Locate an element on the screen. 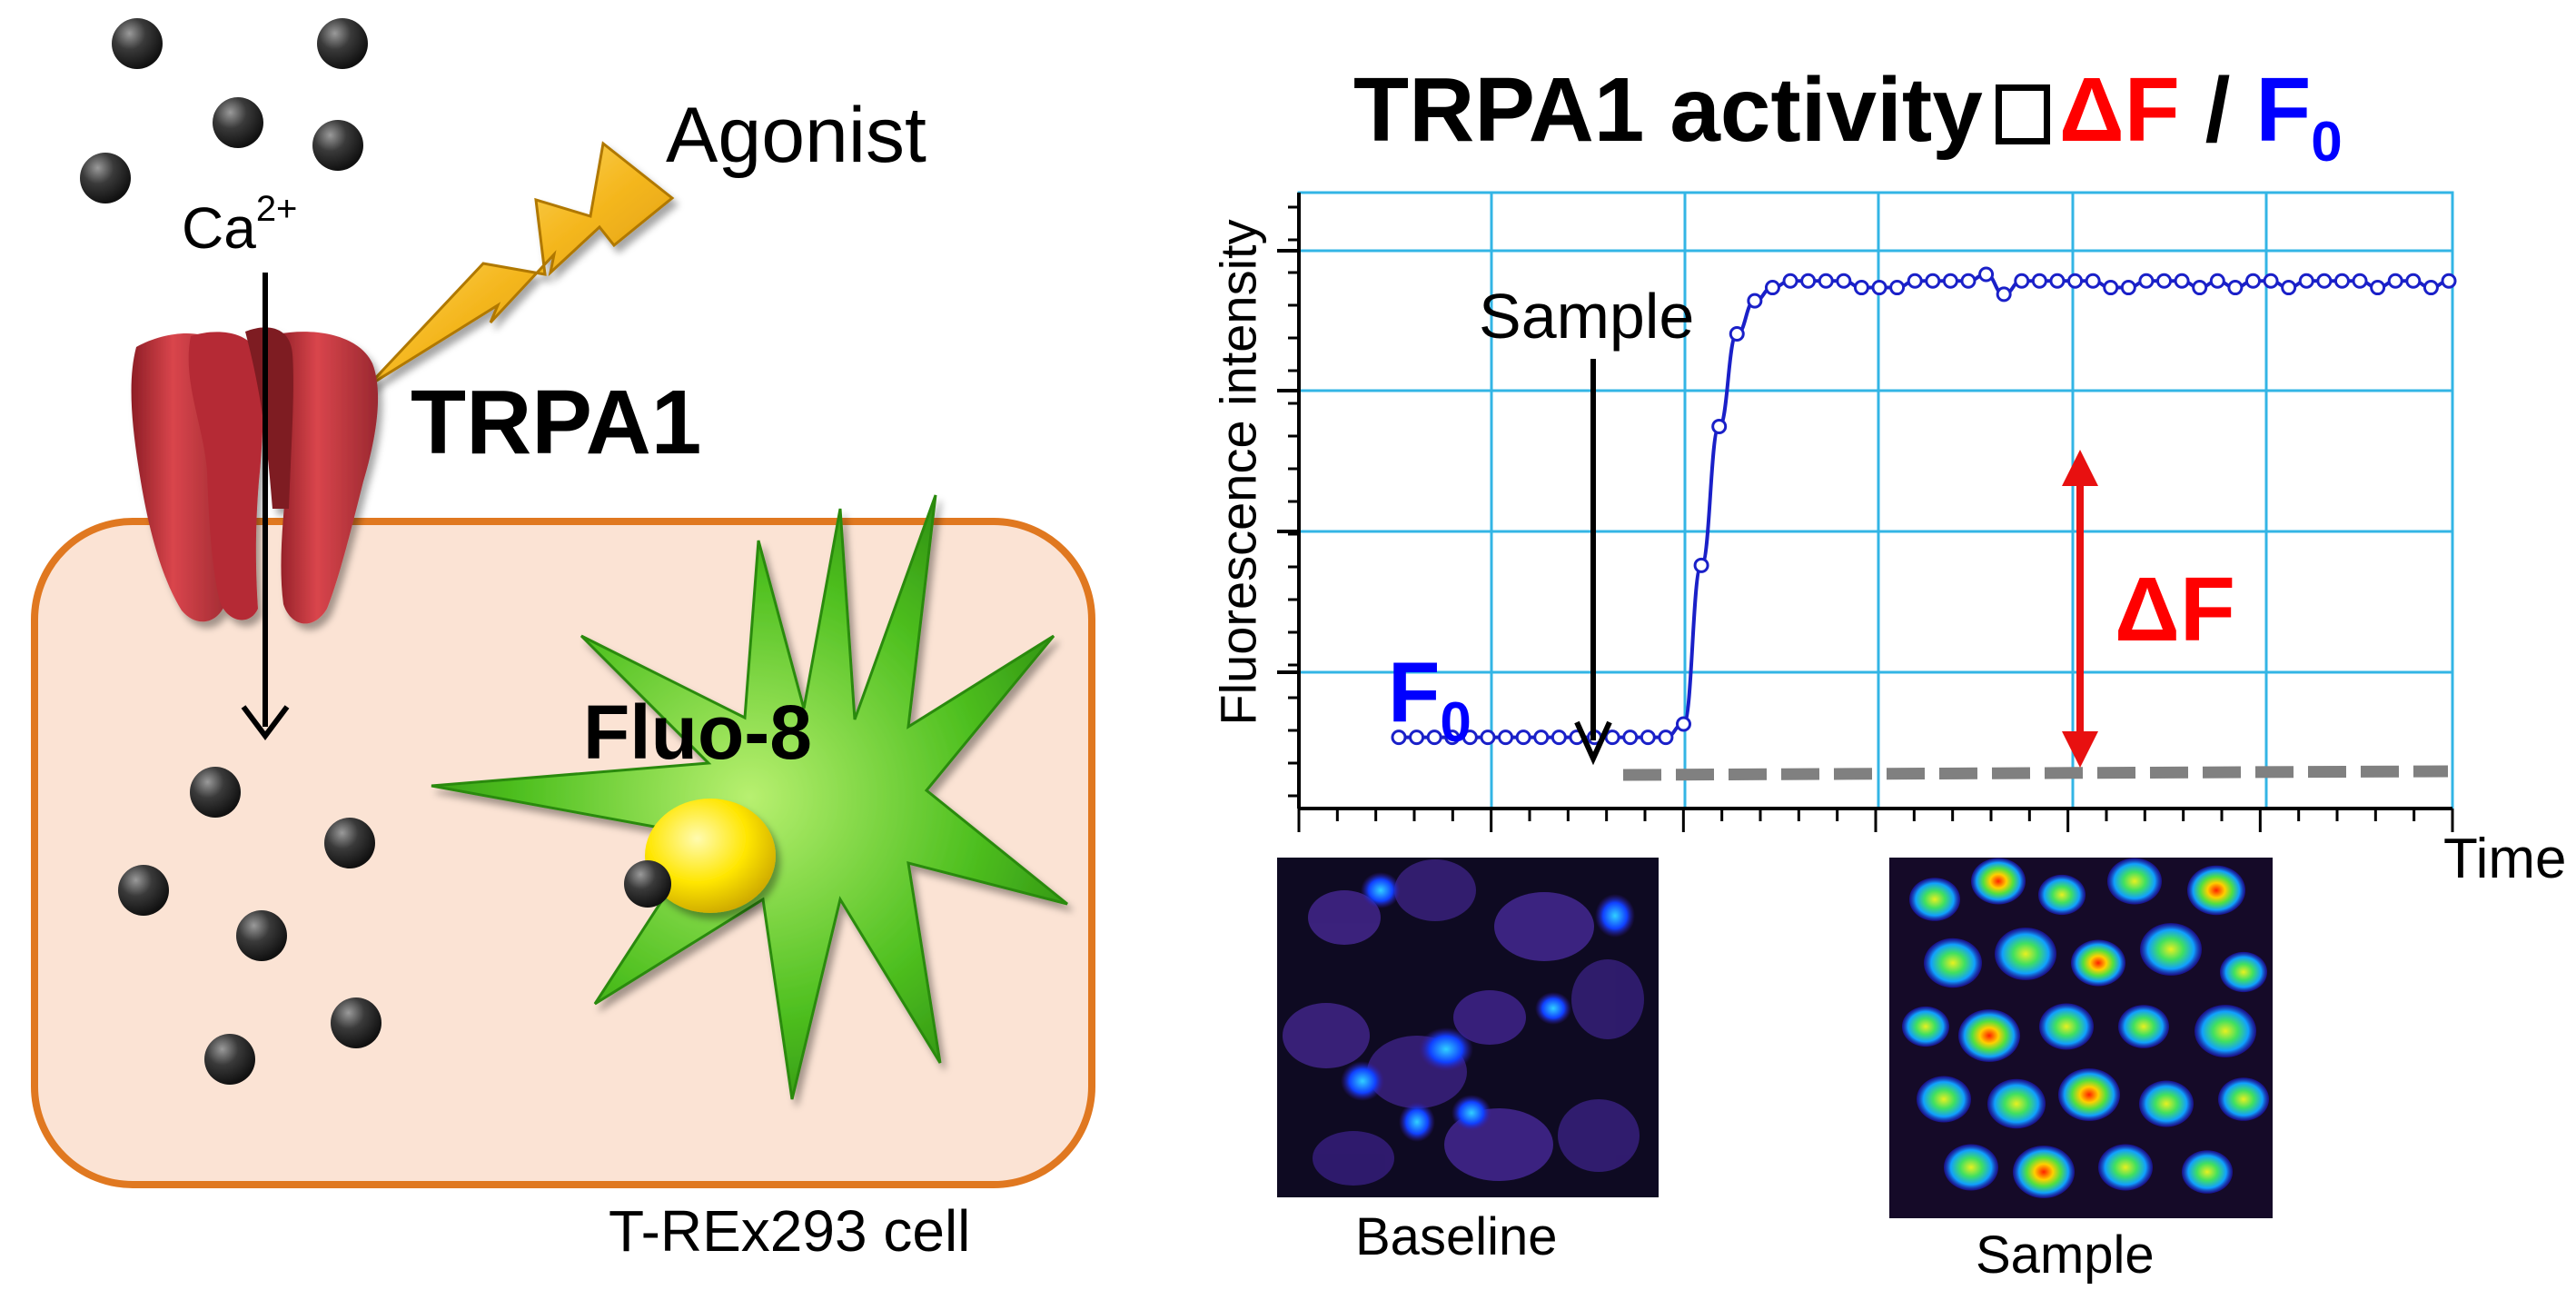 This screenshot has width=2576, height=1300. sample-arrow is located at coordinates (1593, 562).